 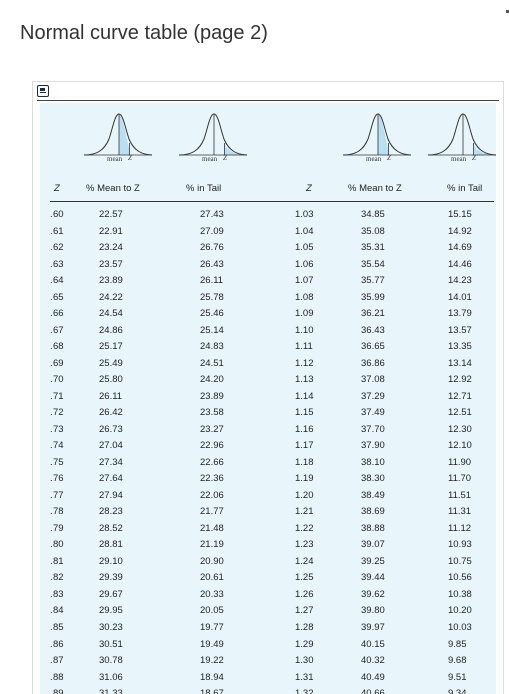 What do you see at coordinates (58, 446) in the screenshot?
I see `cell-z: 74` at bounding box center [58, 446].